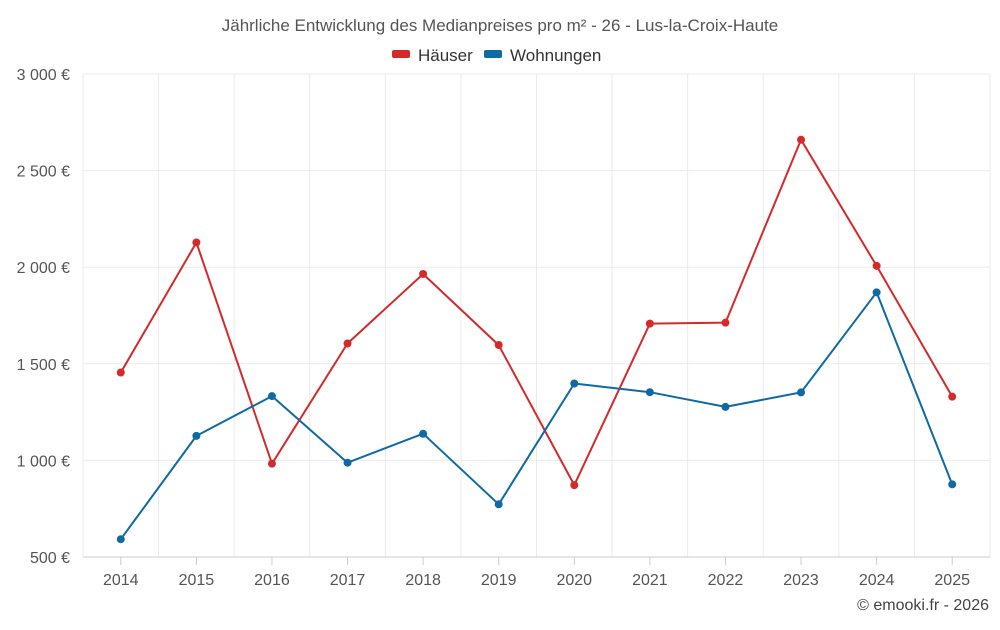  What do you see at coordinates (43, 75) in the screenshot?
I see `y-tick-label: 3 000 €` at bounding box center [43, 75].